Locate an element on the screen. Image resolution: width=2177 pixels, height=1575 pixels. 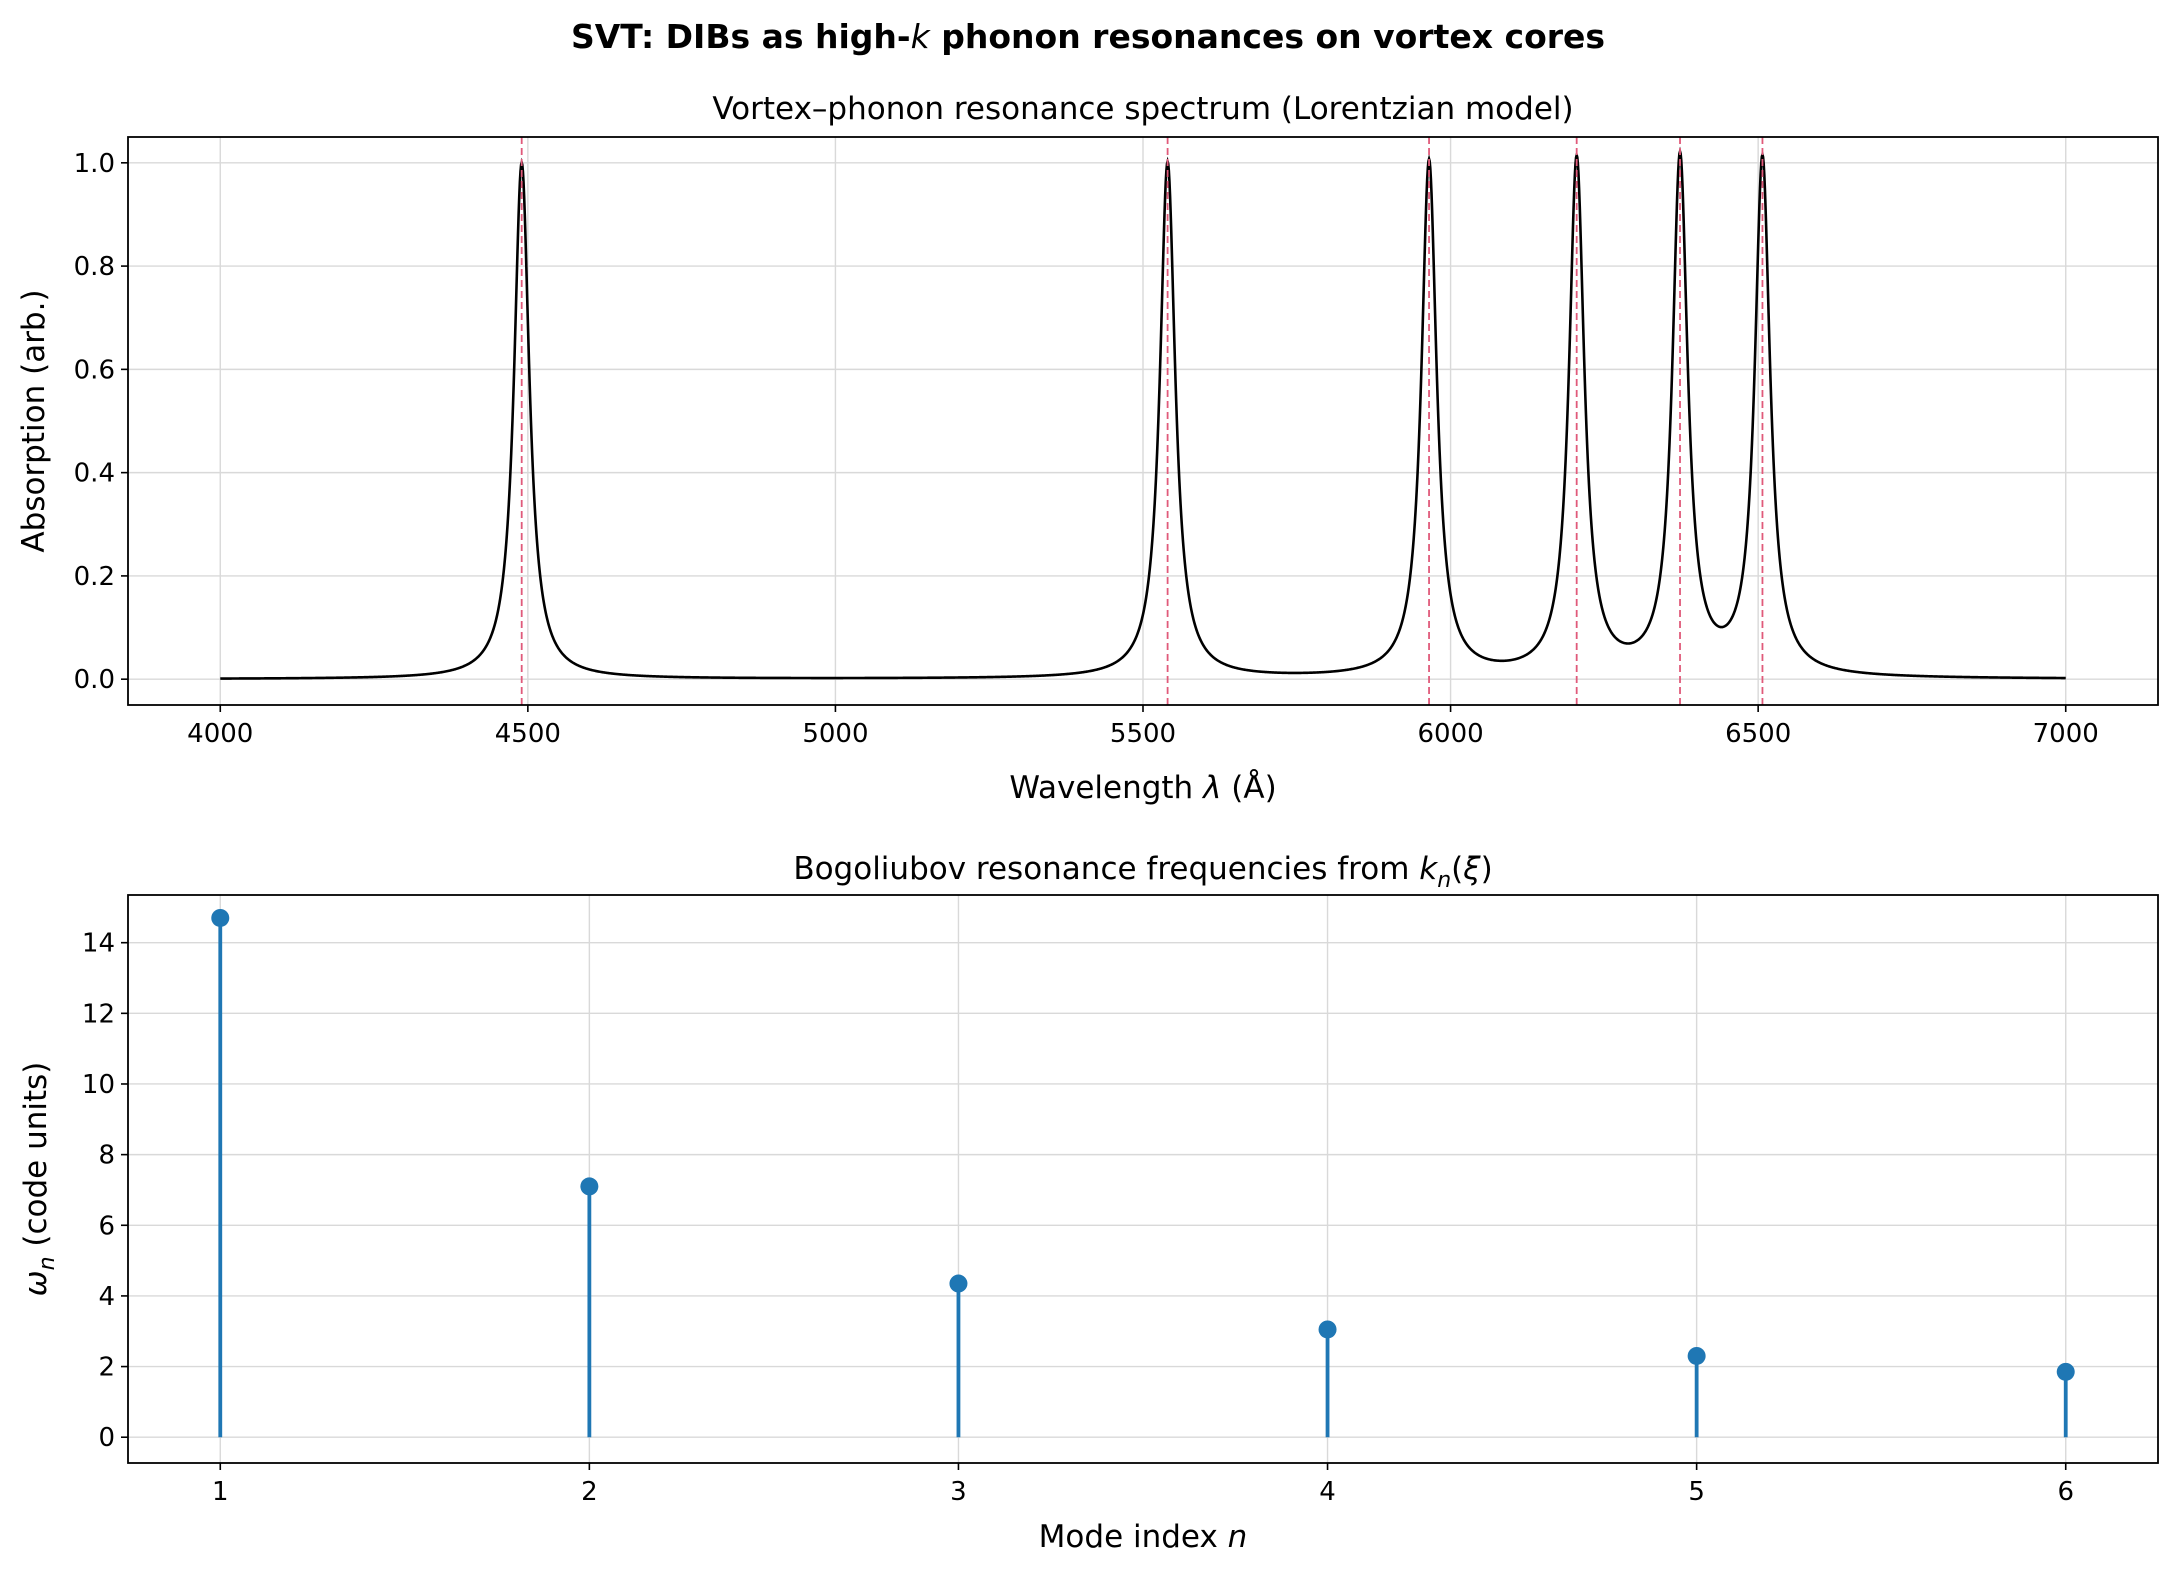
x-tick-label: 2 is located at coordinates (589, 1492).